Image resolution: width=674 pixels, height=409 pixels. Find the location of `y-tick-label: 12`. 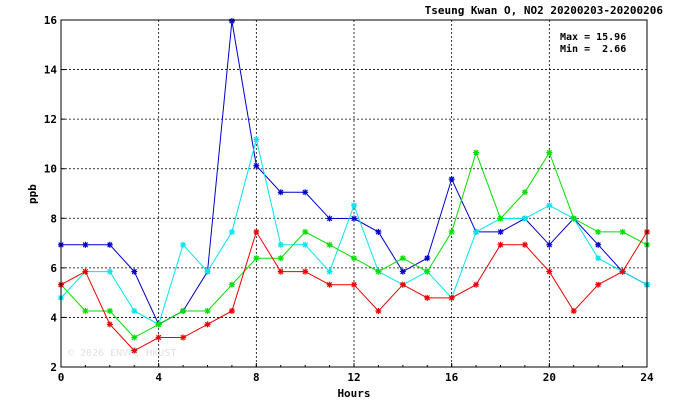

y-tick-label: 12 is located at coordinates (50, 119).